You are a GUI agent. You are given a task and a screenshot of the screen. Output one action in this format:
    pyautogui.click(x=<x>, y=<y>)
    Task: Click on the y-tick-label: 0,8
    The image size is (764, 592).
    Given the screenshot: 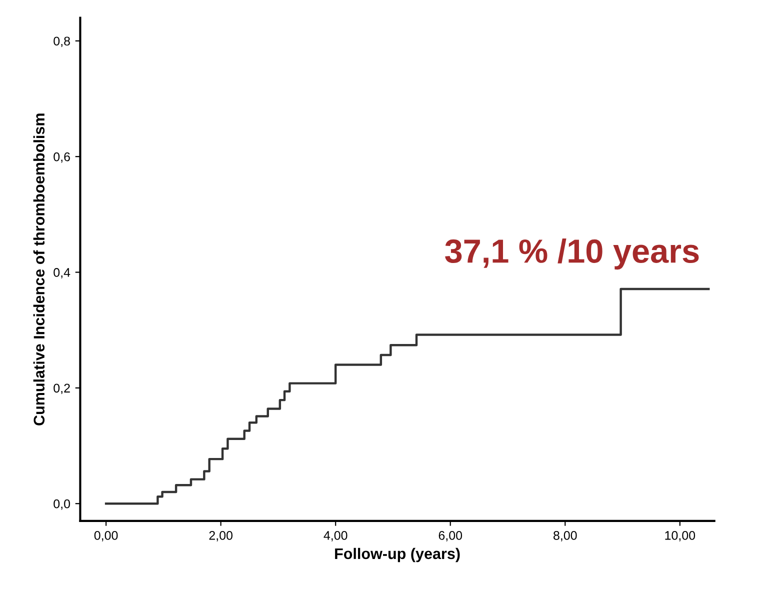 What is the action you would take?
    pyautogui.click(x=62, y=42)
    